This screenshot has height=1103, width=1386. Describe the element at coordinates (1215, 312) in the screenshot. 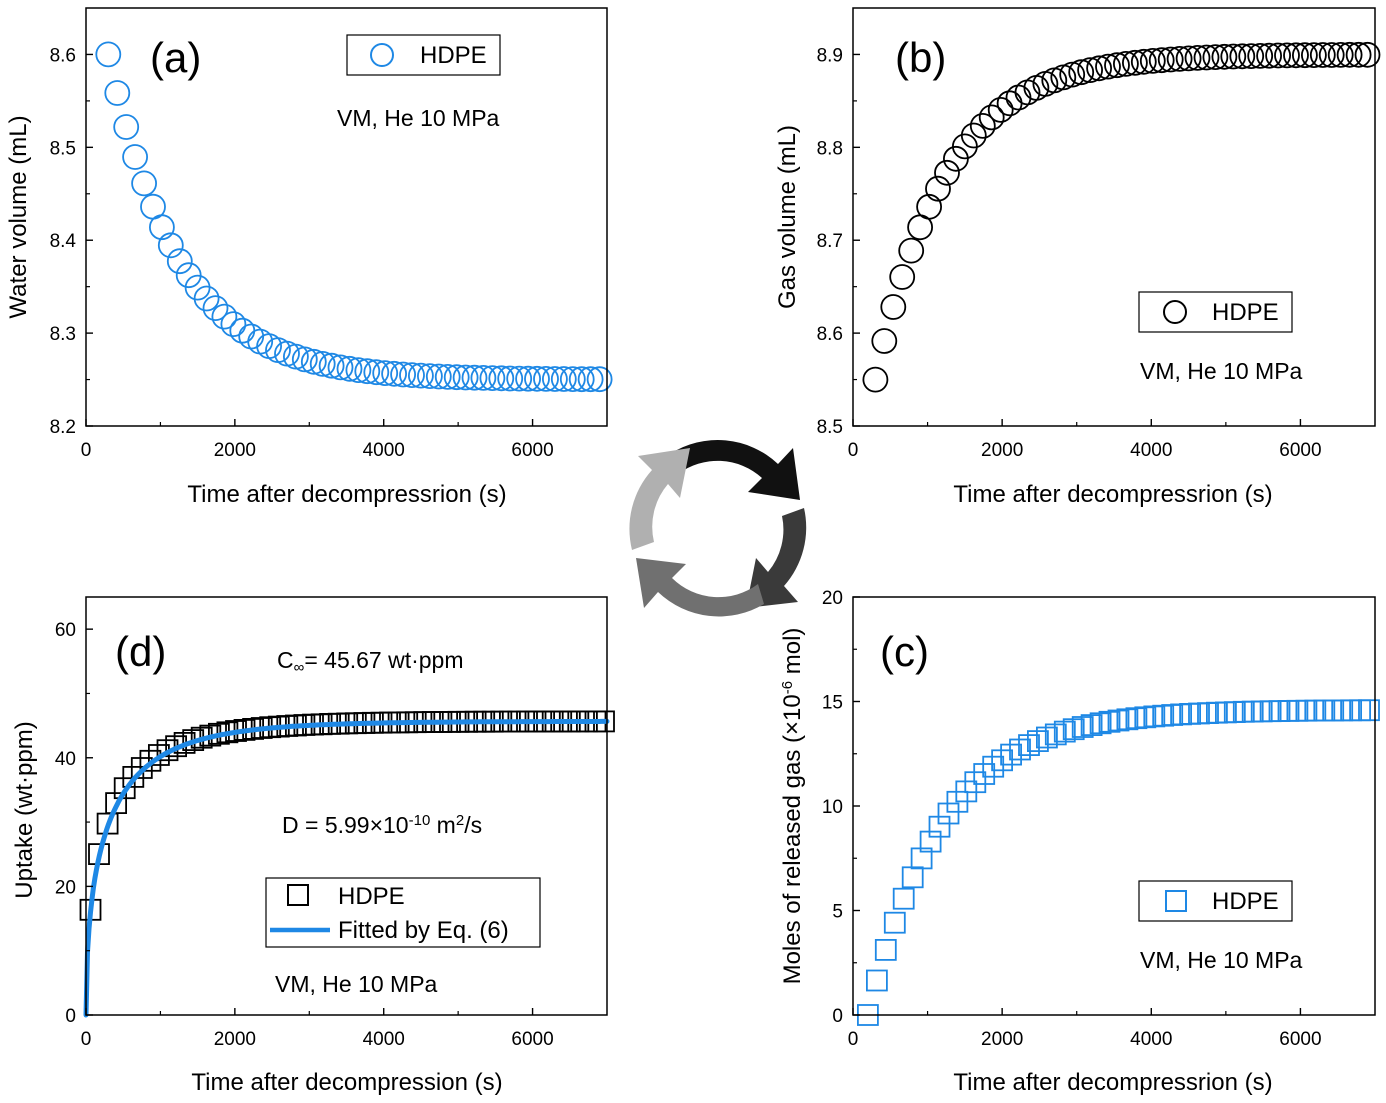

I see `legend-b: HDPE` at that location.